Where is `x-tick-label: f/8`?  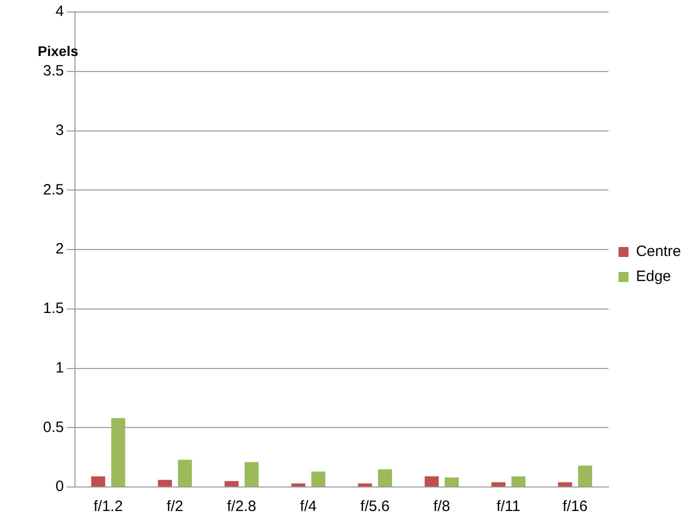
x-tick-label: f/8 is located at coordinates (441, 507).